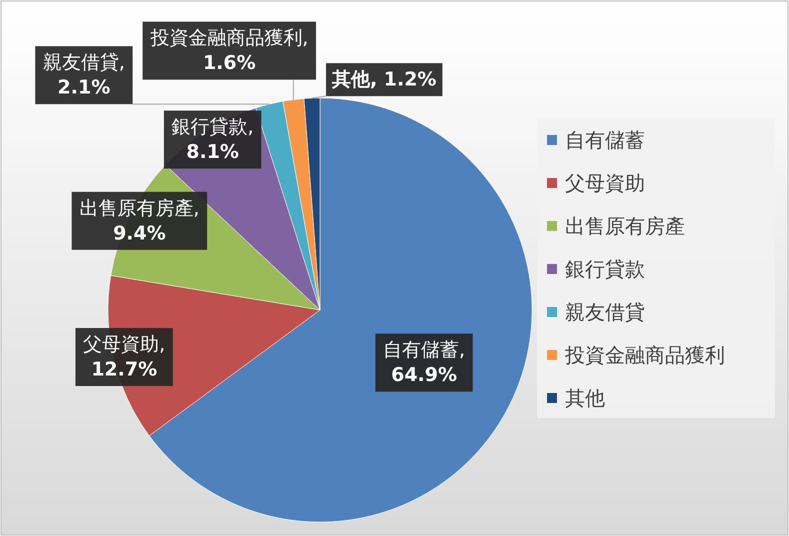 This screenshot has height=536, width=789. Describe the element at coordinates (212, 152) in the screenshot. I see `text: 8.1%` at that location.